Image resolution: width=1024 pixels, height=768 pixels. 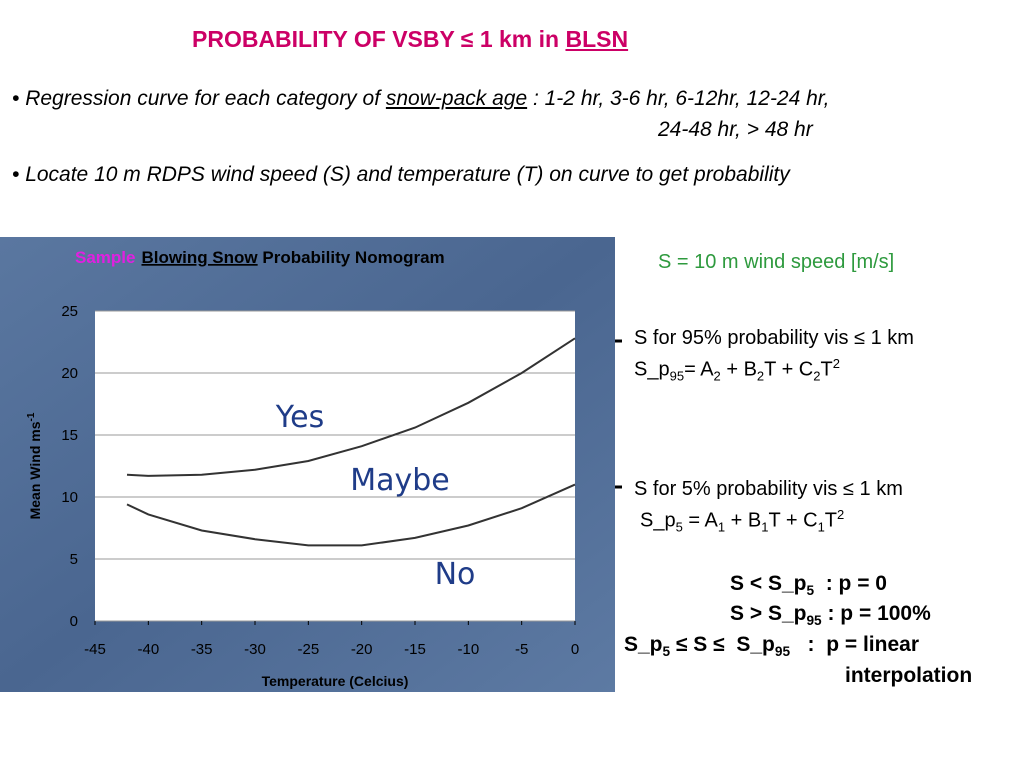 What do you see at coordinates (876, 613) in the screenshot?
I see `r: : p = 100%` at bounding box center [876, 613].